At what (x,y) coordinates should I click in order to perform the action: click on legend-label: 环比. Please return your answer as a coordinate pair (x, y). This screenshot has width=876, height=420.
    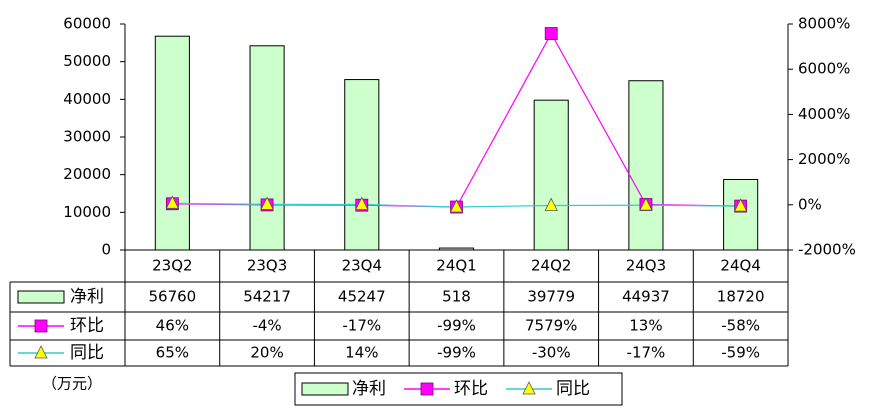
    Looking at the image, I should click on (471, 389).